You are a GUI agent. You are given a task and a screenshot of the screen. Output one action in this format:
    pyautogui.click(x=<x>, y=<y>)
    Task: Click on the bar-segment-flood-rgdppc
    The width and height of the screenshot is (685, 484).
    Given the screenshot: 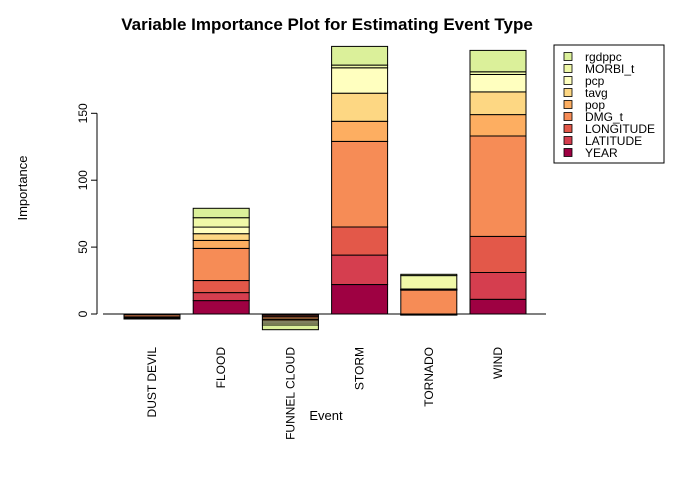 What is the action you would take?
    pyautogui.click(x=221, y=213)
    